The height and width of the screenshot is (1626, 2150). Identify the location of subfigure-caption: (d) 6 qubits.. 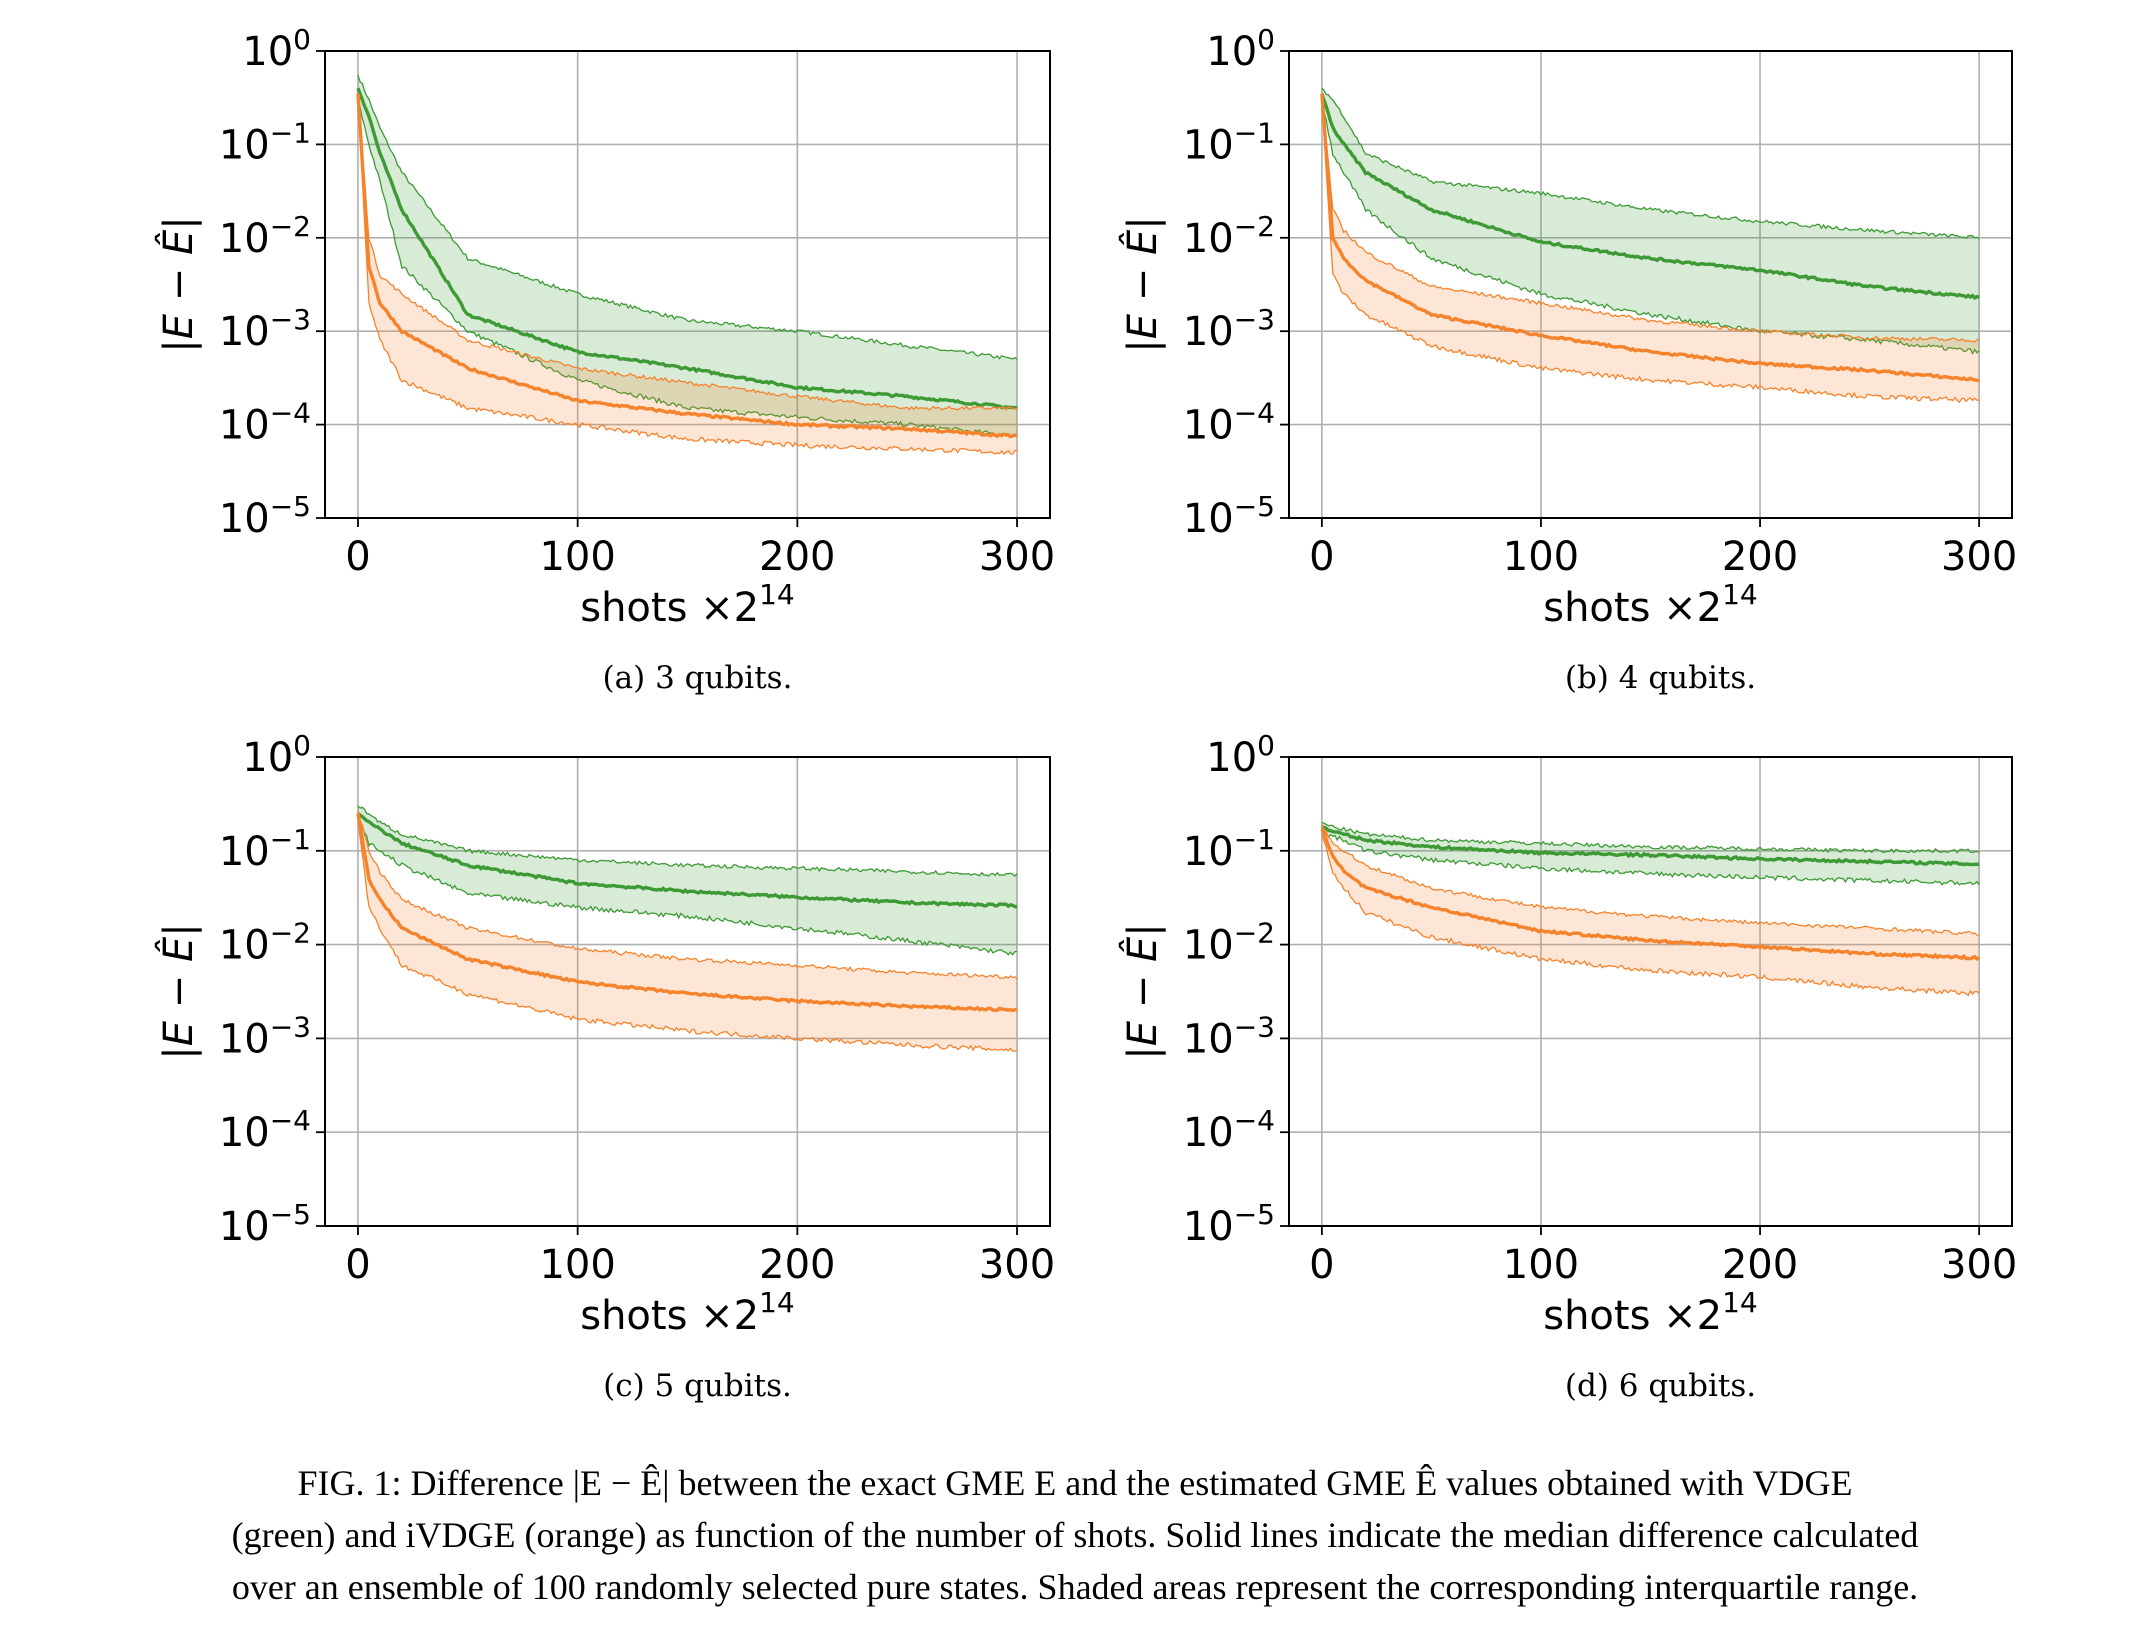
(1660, 1386).